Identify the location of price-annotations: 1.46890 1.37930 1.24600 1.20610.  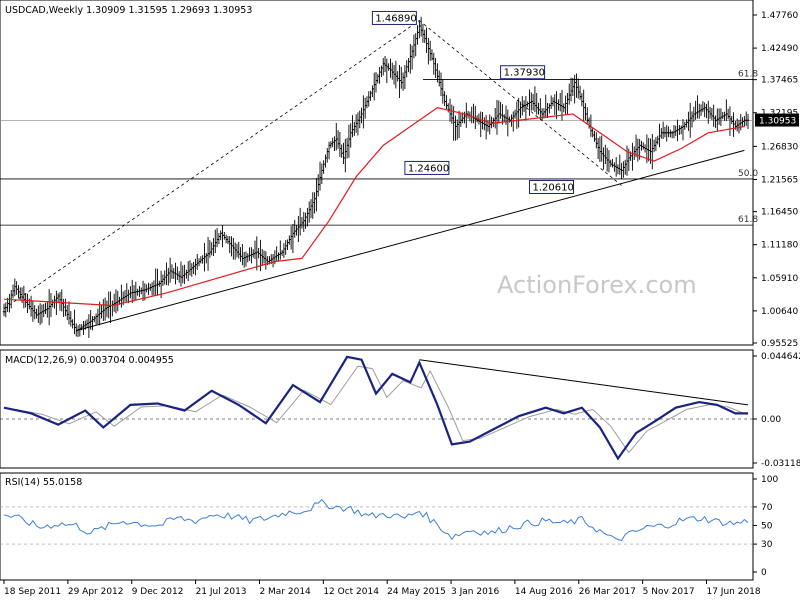
(472, 102).